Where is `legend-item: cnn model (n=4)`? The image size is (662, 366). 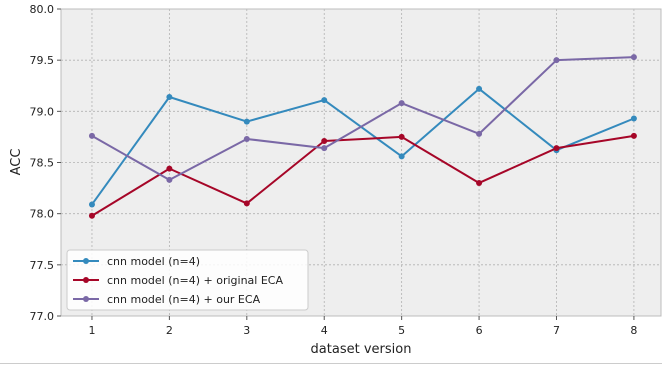 legend-item: cnn model (n=4) is located at coordinates (136, 261).